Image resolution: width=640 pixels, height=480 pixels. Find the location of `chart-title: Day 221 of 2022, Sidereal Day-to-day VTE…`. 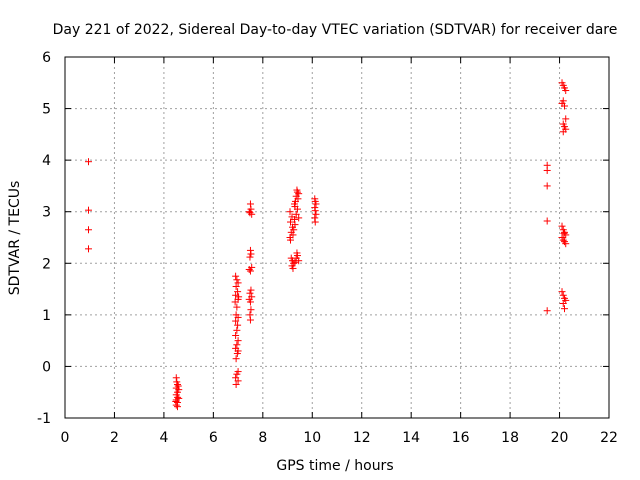

chart-title: Day 221 of 2022, Sidereal Day-to-day VTE… is located at coordinates (335, 30).